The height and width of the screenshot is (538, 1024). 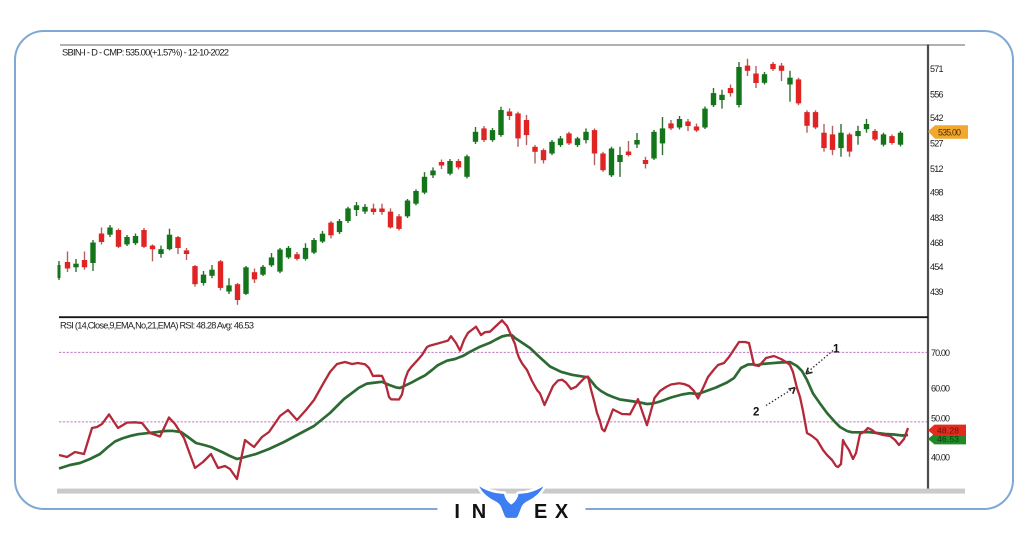 What do you see at coordinates (937, 169) in the screenshot?
I see `svg-text: 512` at bounding box center [937, 169].